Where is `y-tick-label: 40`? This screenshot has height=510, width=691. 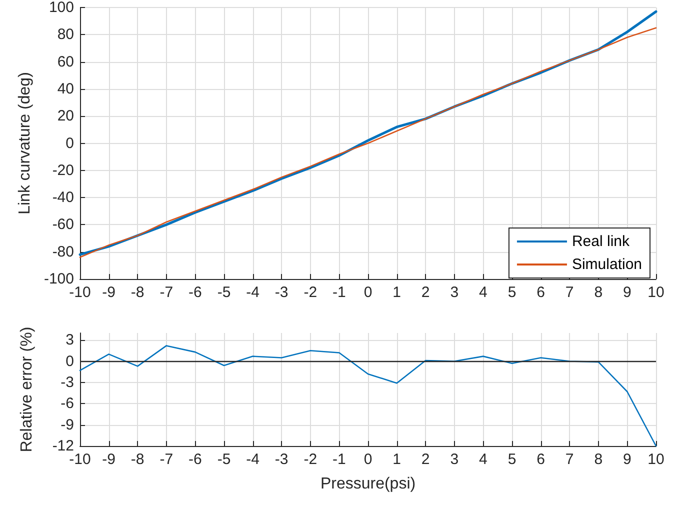
y-tick-label: 40 is located at coordinates (65, 89).